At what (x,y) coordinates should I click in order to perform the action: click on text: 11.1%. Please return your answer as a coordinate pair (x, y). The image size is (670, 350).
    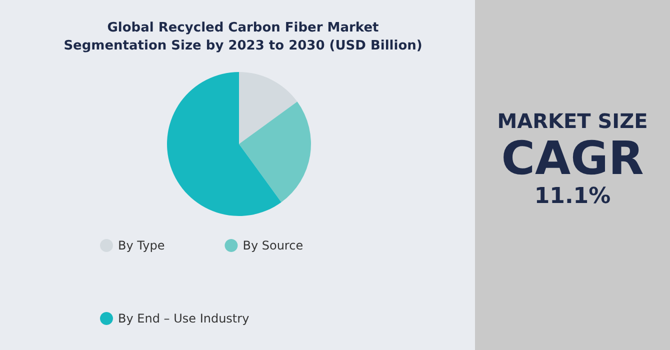
    Looking at the image, I should click on (572, 197).